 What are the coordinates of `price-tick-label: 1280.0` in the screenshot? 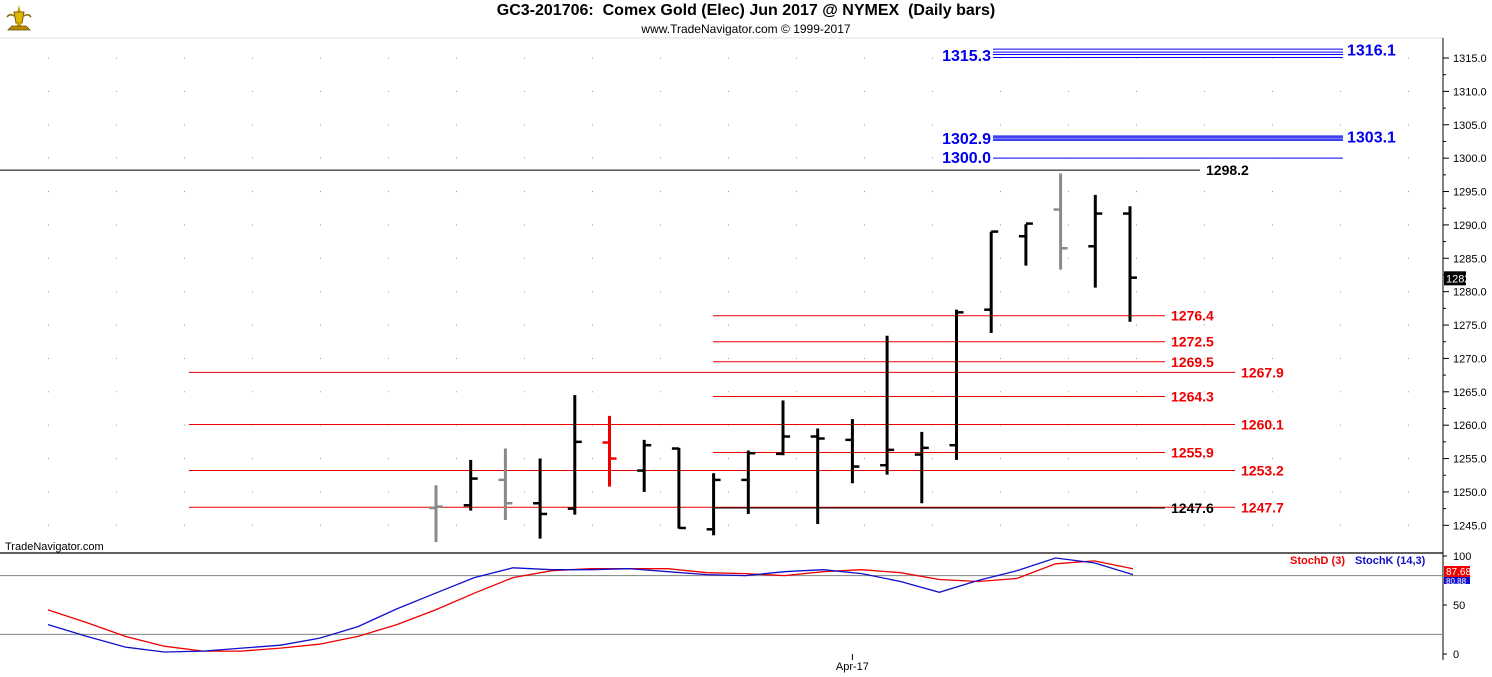 It's located at (1470, 293).